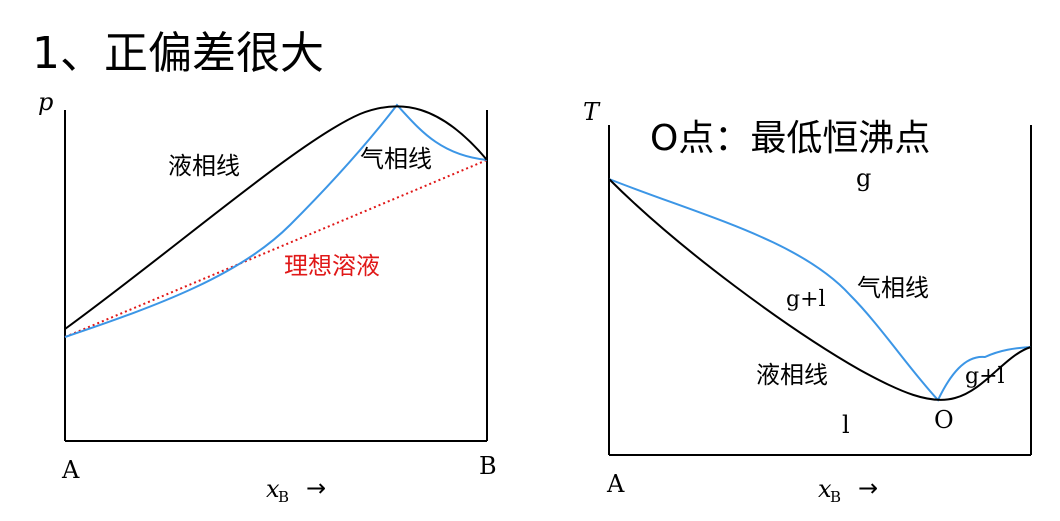 The height and width of the screenshot is (521, 1060). I want to click on right-y-axis-label: T, so click(592, 112).